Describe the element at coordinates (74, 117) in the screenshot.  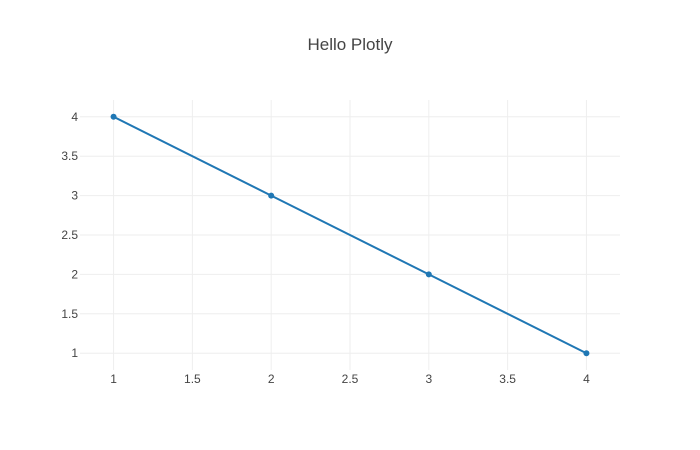
I see `y-tick-label: 4` at that location.